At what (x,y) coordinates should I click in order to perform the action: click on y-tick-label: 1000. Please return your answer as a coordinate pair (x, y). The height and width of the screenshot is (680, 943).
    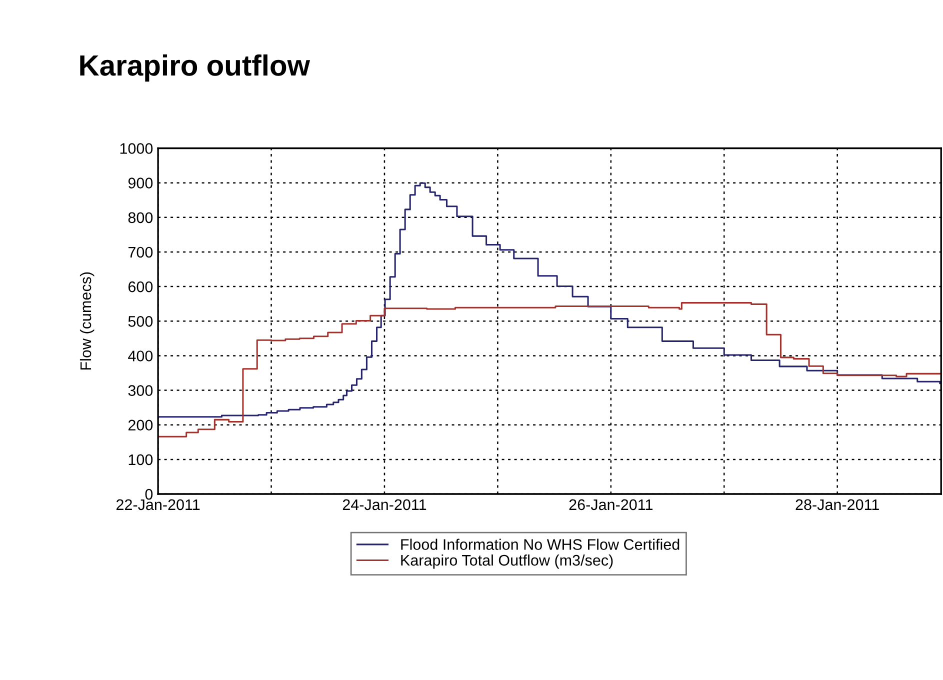
    Looking at the image, I should click on (136, 148).